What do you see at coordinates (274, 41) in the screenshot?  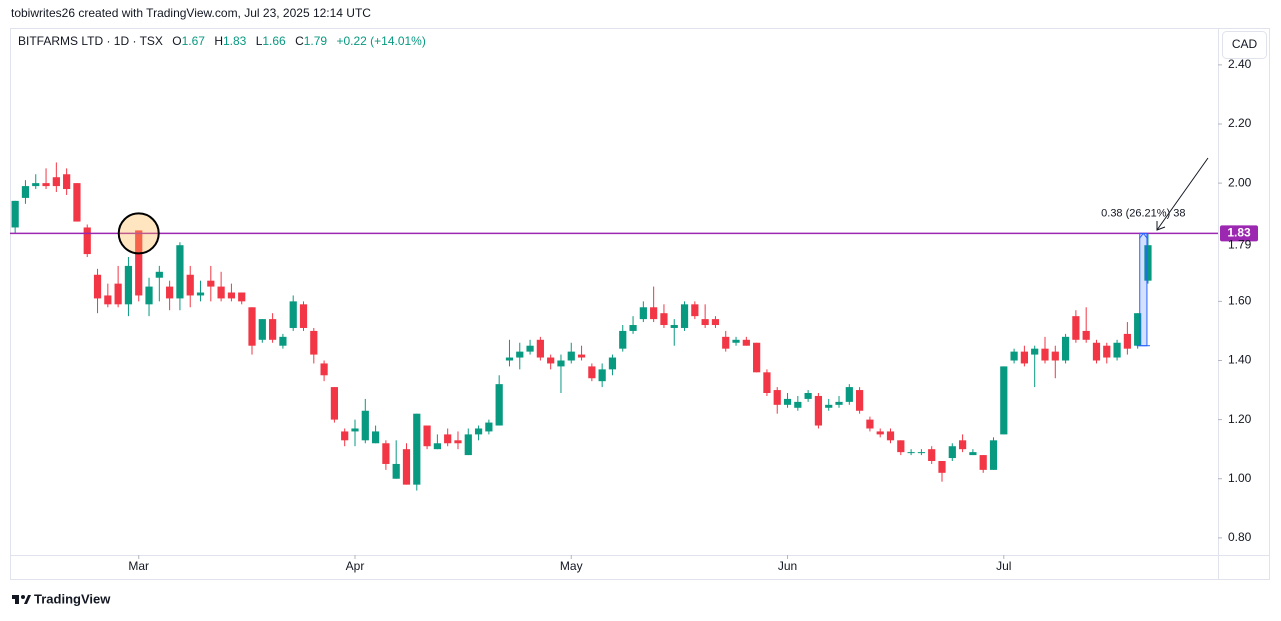 I see `legend-field-value: 1.66` at bounding box center [274, 41].